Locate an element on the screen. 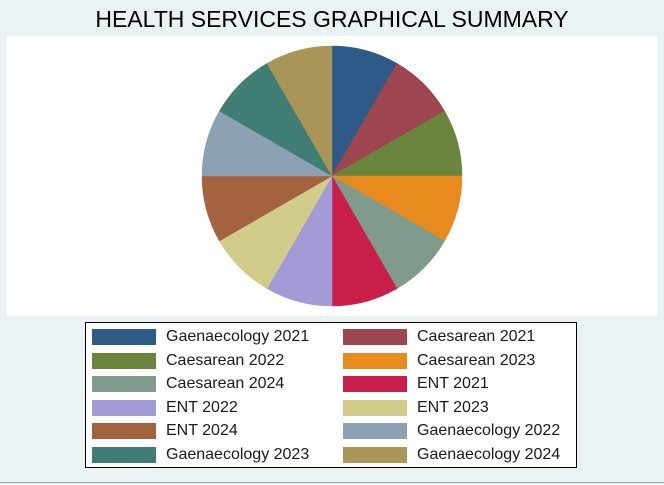  legend-item-gaenaecology-2024: Gaenaecology 2024 is located at coordinates (451, 455).